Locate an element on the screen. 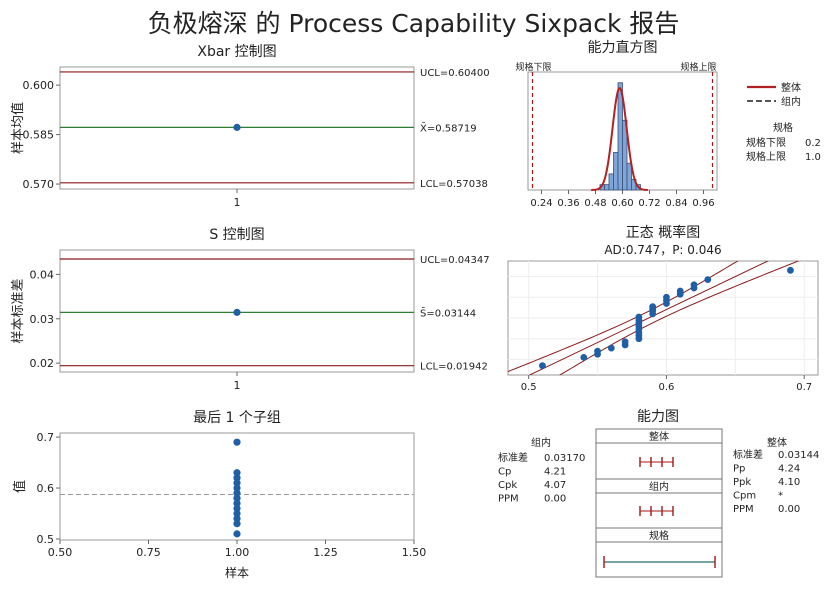 The image size is (827, 592). legend-usl-value: 1.0 is located at coordinates (813, 157).